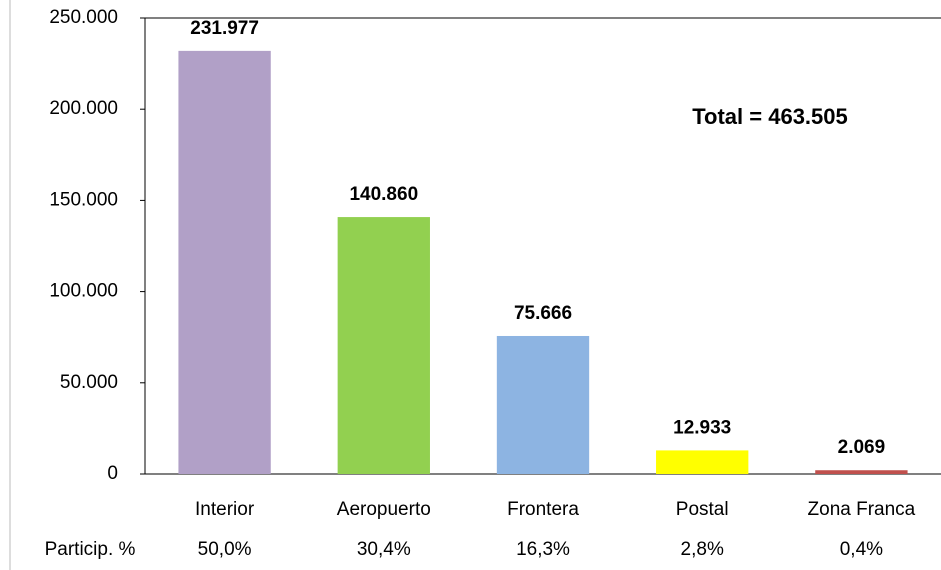 The image size is (941, 570). Describe the element at coordinates (384, 549) in the screenshot. I see `share-label: 30,4%` at that location.